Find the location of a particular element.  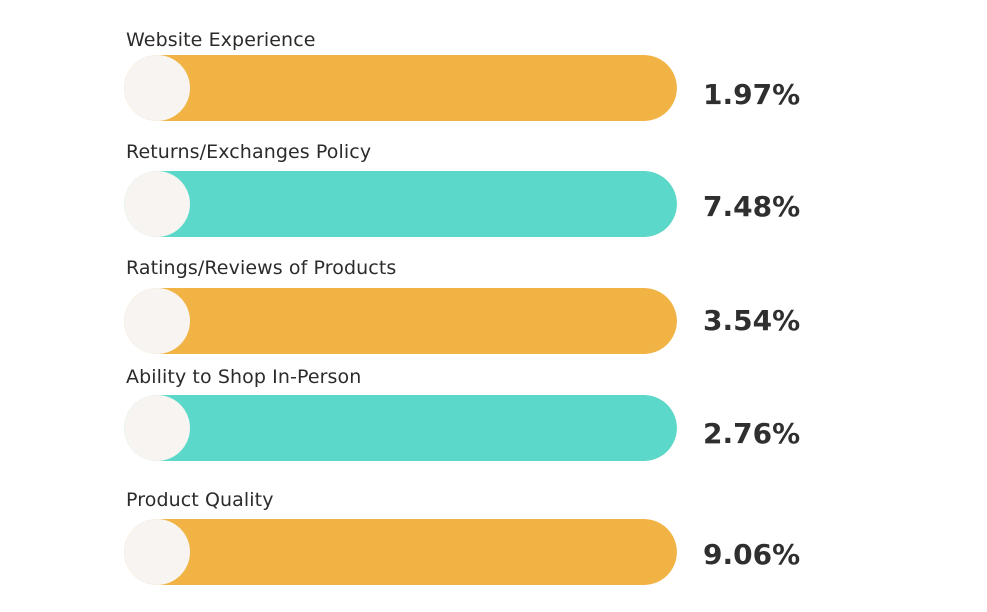

category-label: Returns/Exchanges Policy is located at coordinates (249, 152).